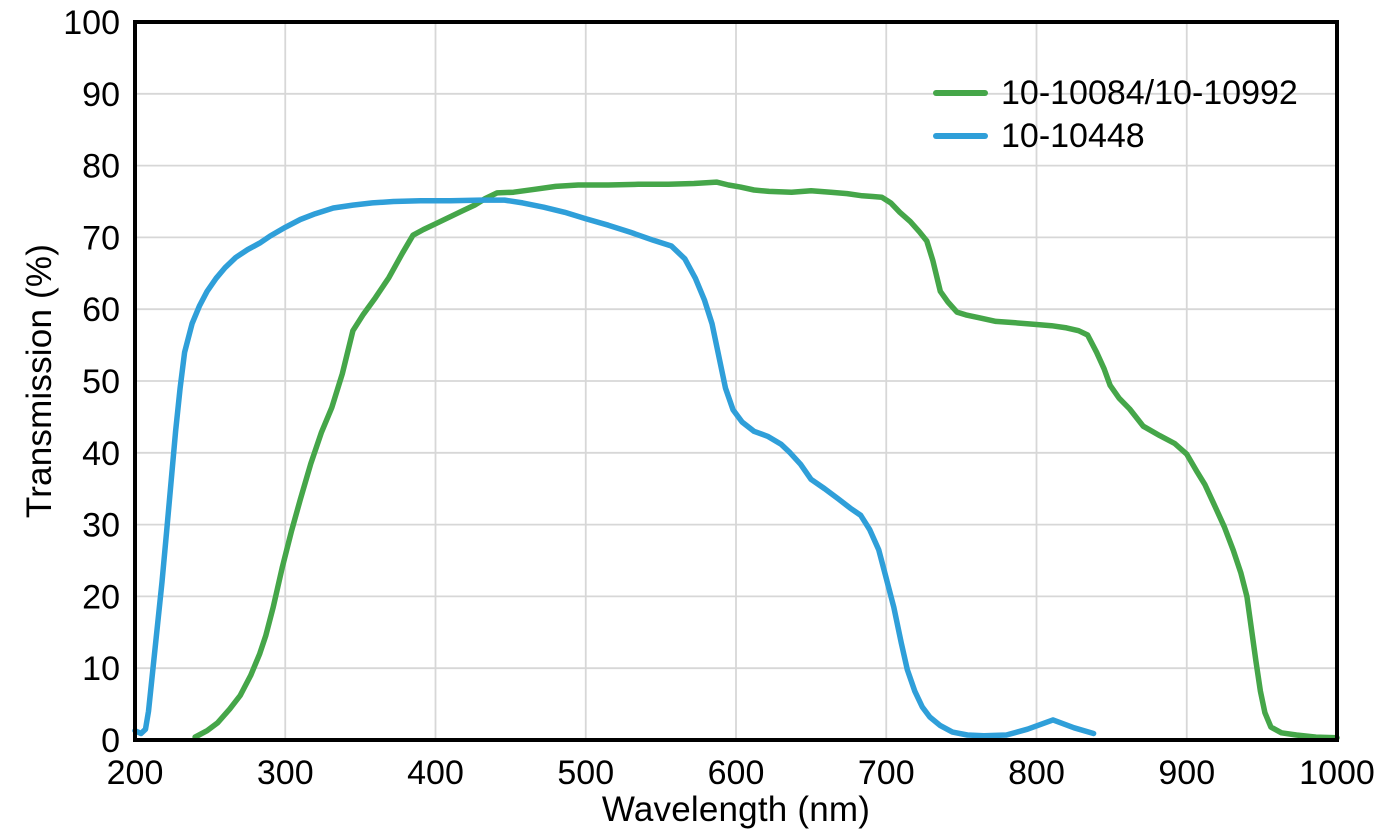  Describe the element at coordinates (110, 741) in the screenshot. I see `y-tick-label: 0` at that location.